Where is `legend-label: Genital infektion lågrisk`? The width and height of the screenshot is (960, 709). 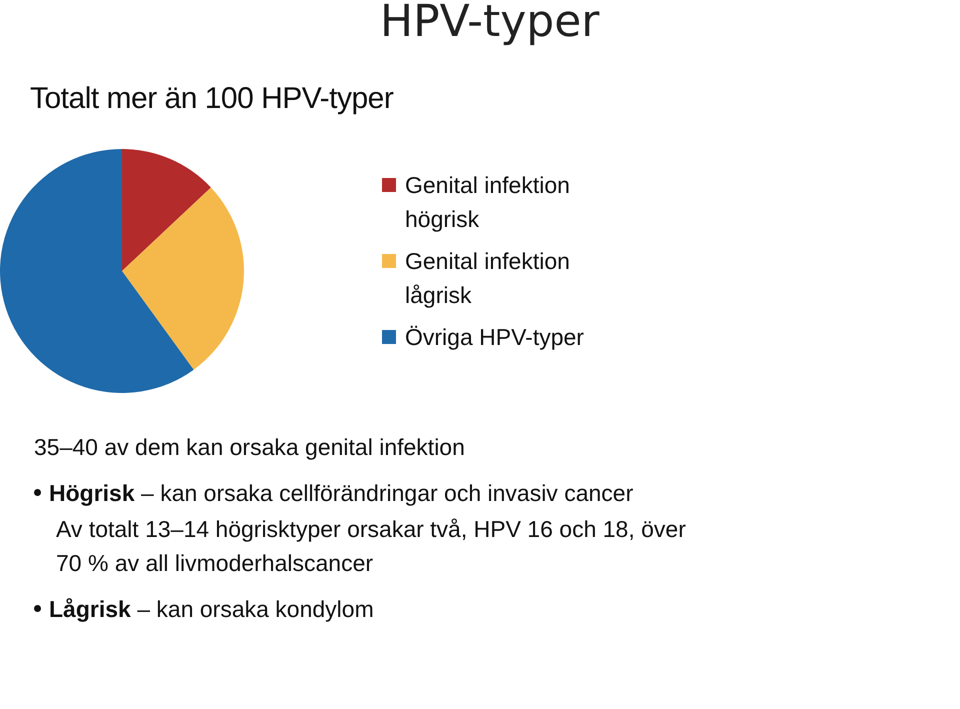 legend-label: Genital infektion lågrisk is located at coordinates (488, 278).